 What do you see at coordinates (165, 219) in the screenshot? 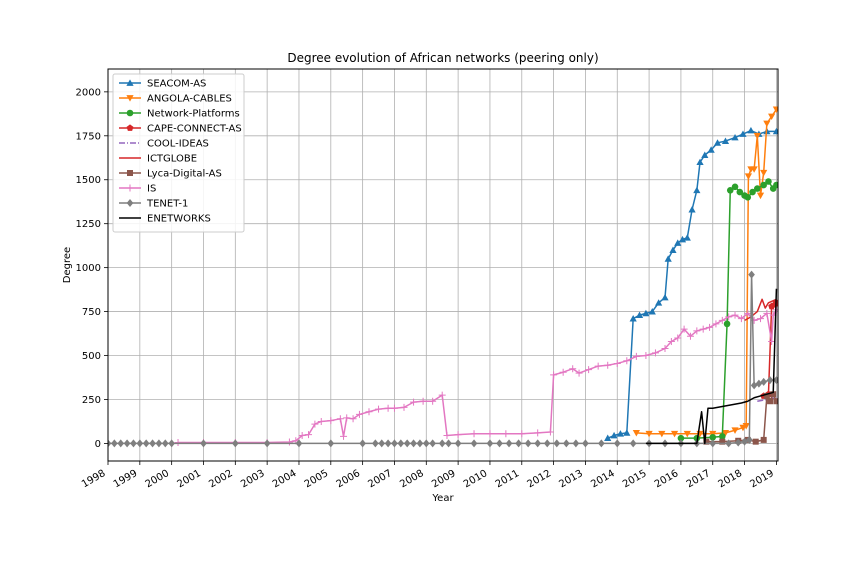
I see `legend-item: ENETWORKS` at bounding box center [165, 219].